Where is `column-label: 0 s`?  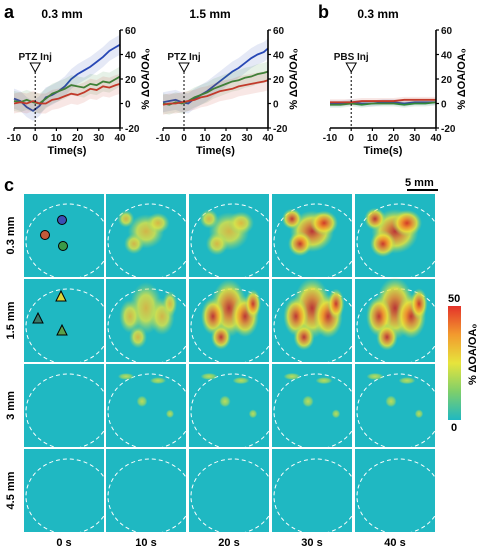
column-label: 0 s is located at coordinates (63, 543).